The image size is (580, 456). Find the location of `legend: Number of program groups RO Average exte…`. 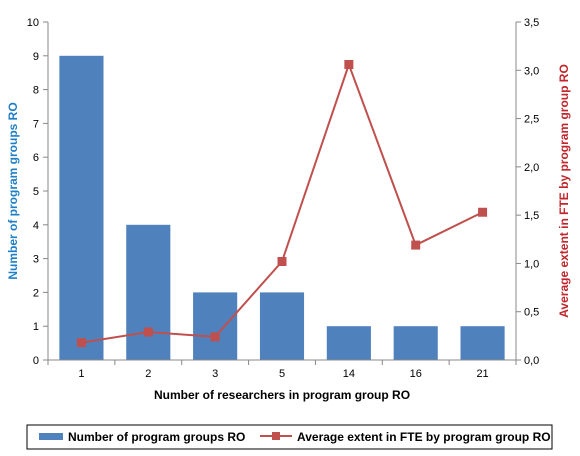

legend: Number of program groups RO Average exte… is located at coordinates (289, 437).